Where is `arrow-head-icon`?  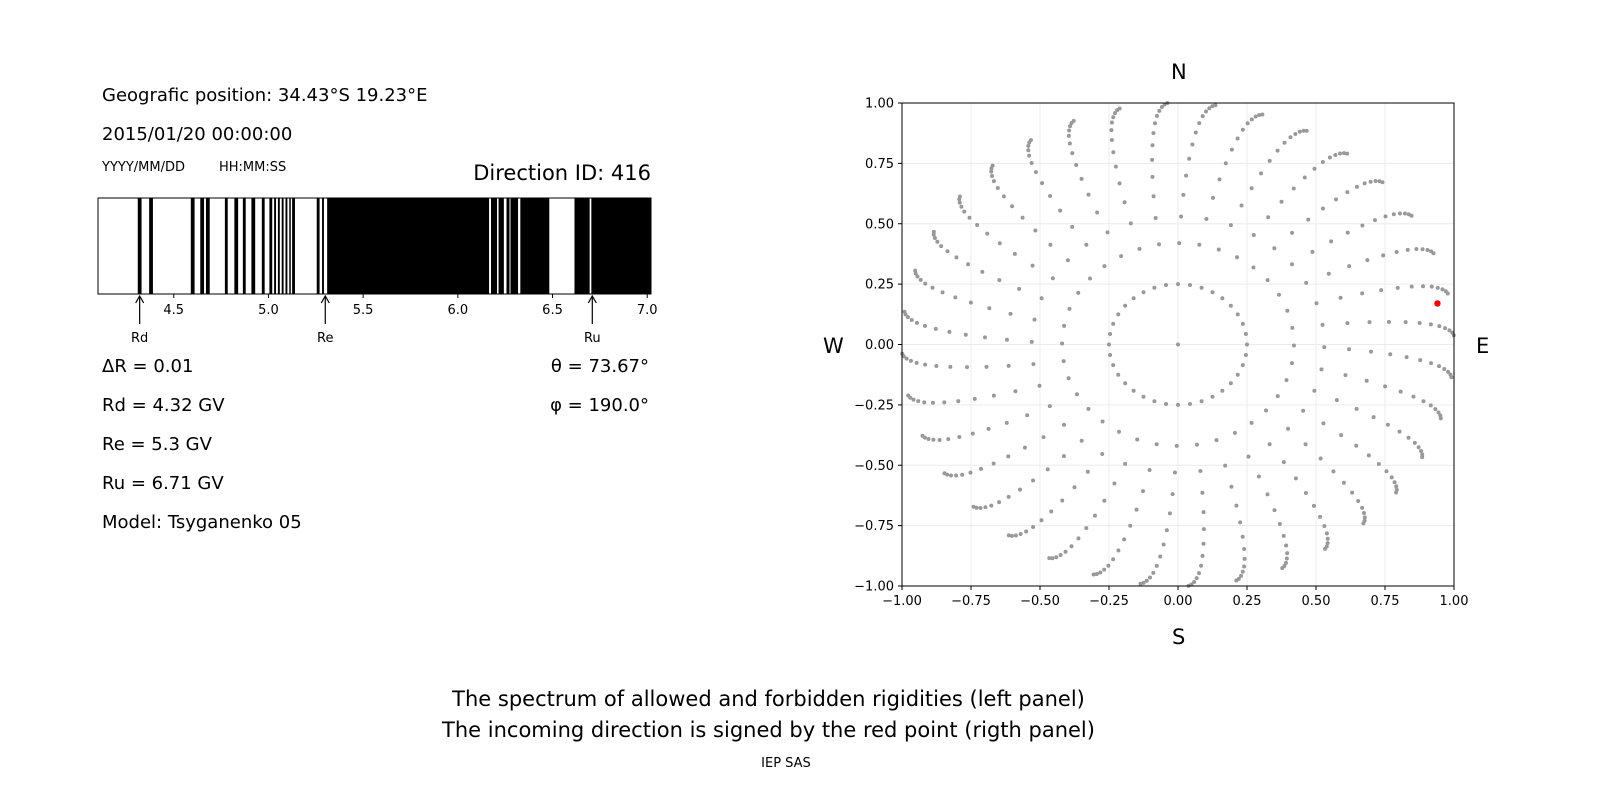 arrow-head-icon is located at coordinates (592, 299).